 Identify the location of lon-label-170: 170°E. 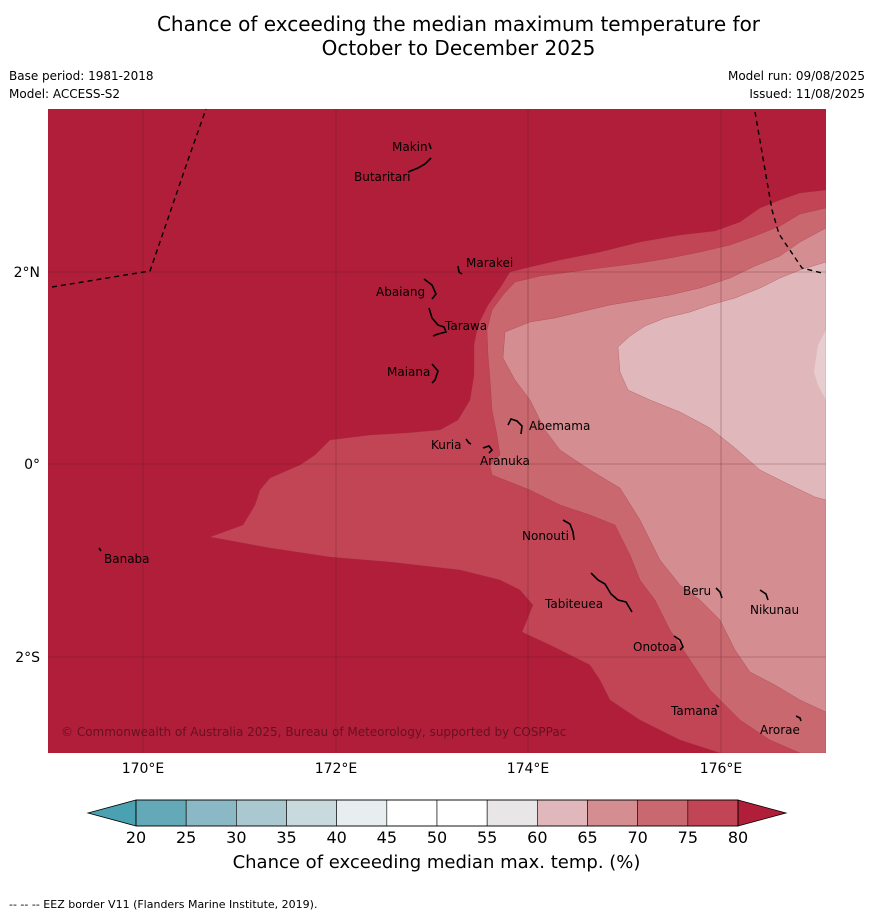
(143, 769).